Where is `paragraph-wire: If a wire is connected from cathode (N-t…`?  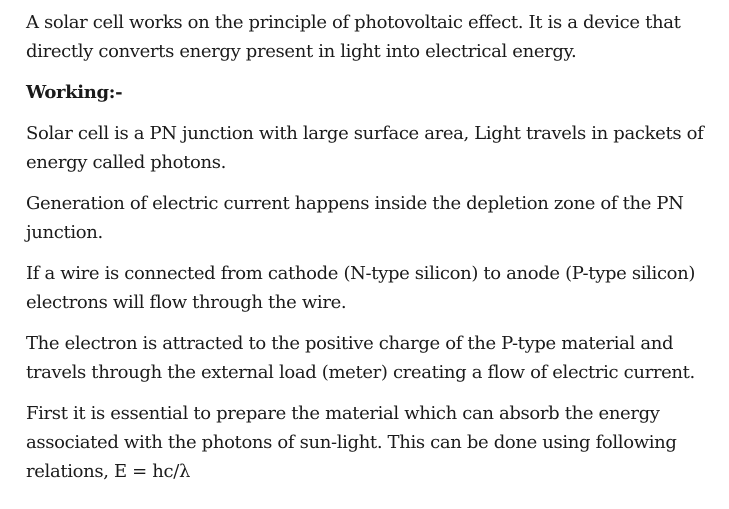
paragraph-wire: If a wire is connected from cathode (N-t… is located at coordinates (361, 288).